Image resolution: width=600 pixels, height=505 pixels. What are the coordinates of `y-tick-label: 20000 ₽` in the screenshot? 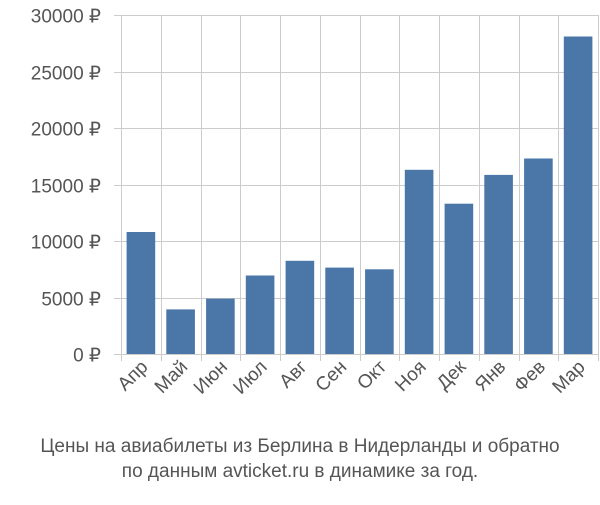 It's located at (66, 130).